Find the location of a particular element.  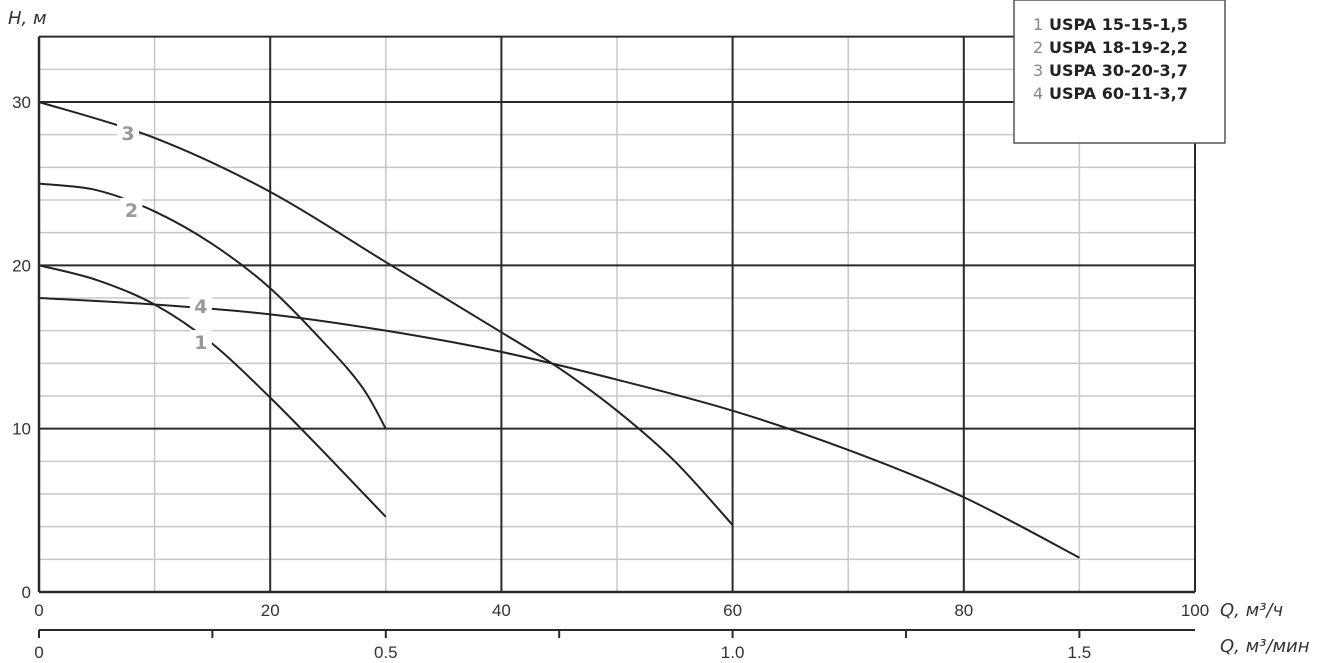

y-axis-label: H, м is located at coordinates (27, 18).